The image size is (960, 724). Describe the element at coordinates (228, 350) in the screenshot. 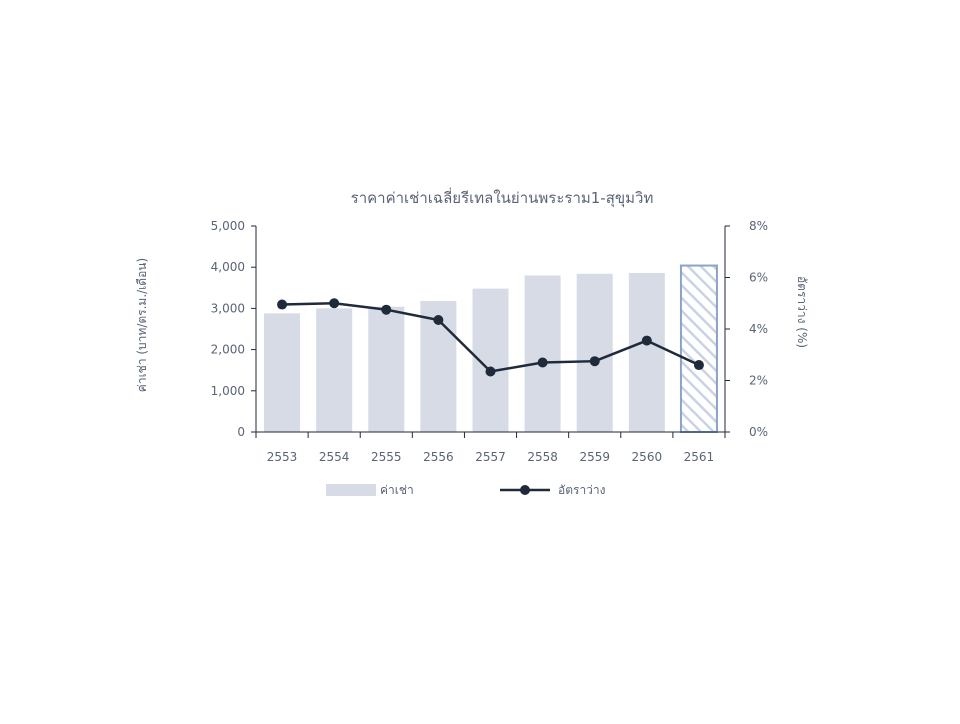

I see `y-tick-label: 2,000` at that location.